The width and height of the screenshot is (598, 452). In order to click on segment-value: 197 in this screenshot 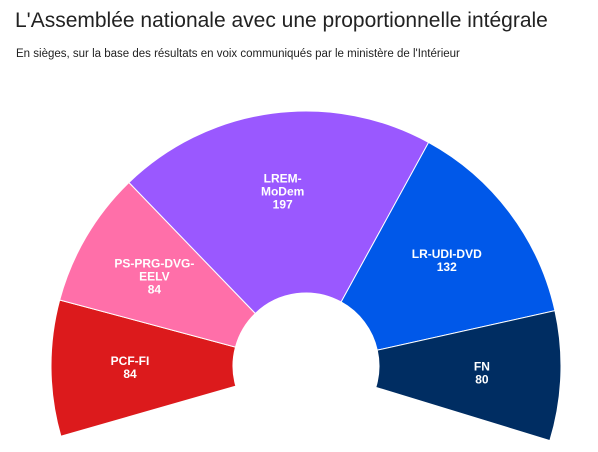, I will do `click(283, 205)`.